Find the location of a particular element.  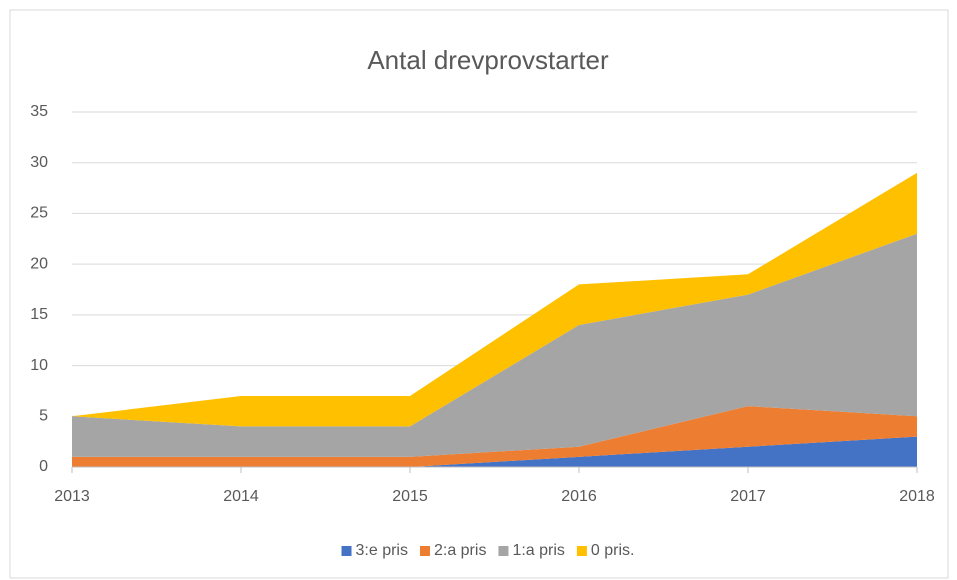

y-tick-label: 25 is located at coordinates (39, 213).